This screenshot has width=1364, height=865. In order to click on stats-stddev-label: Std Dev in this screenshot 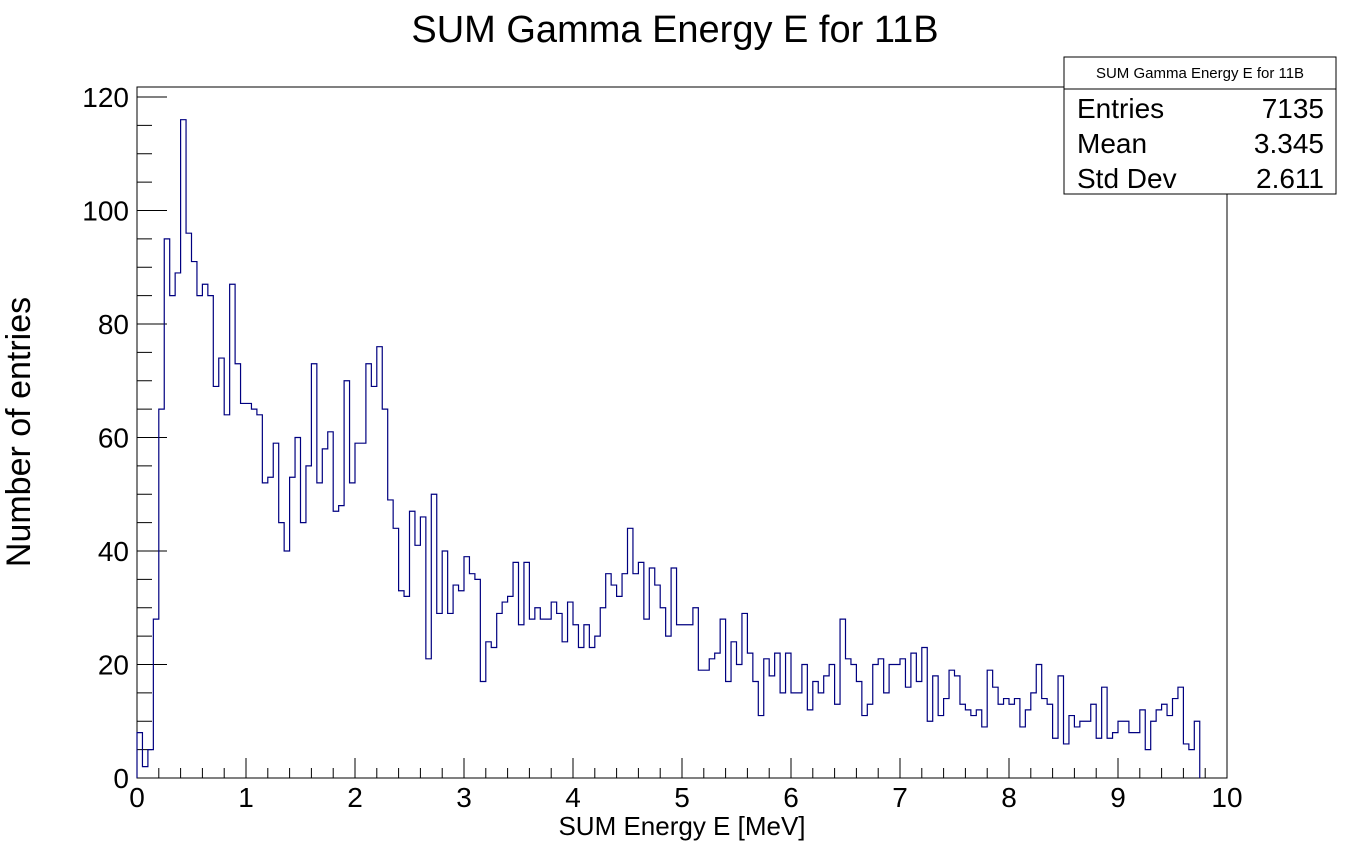, I will do `click(1127, 178)`.